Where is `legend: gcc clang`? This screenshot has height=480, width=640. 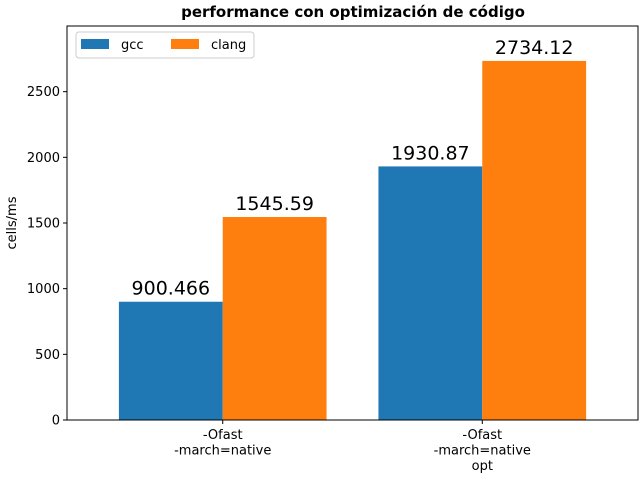 legend: gcc clang is located at coordinates (165, 45).